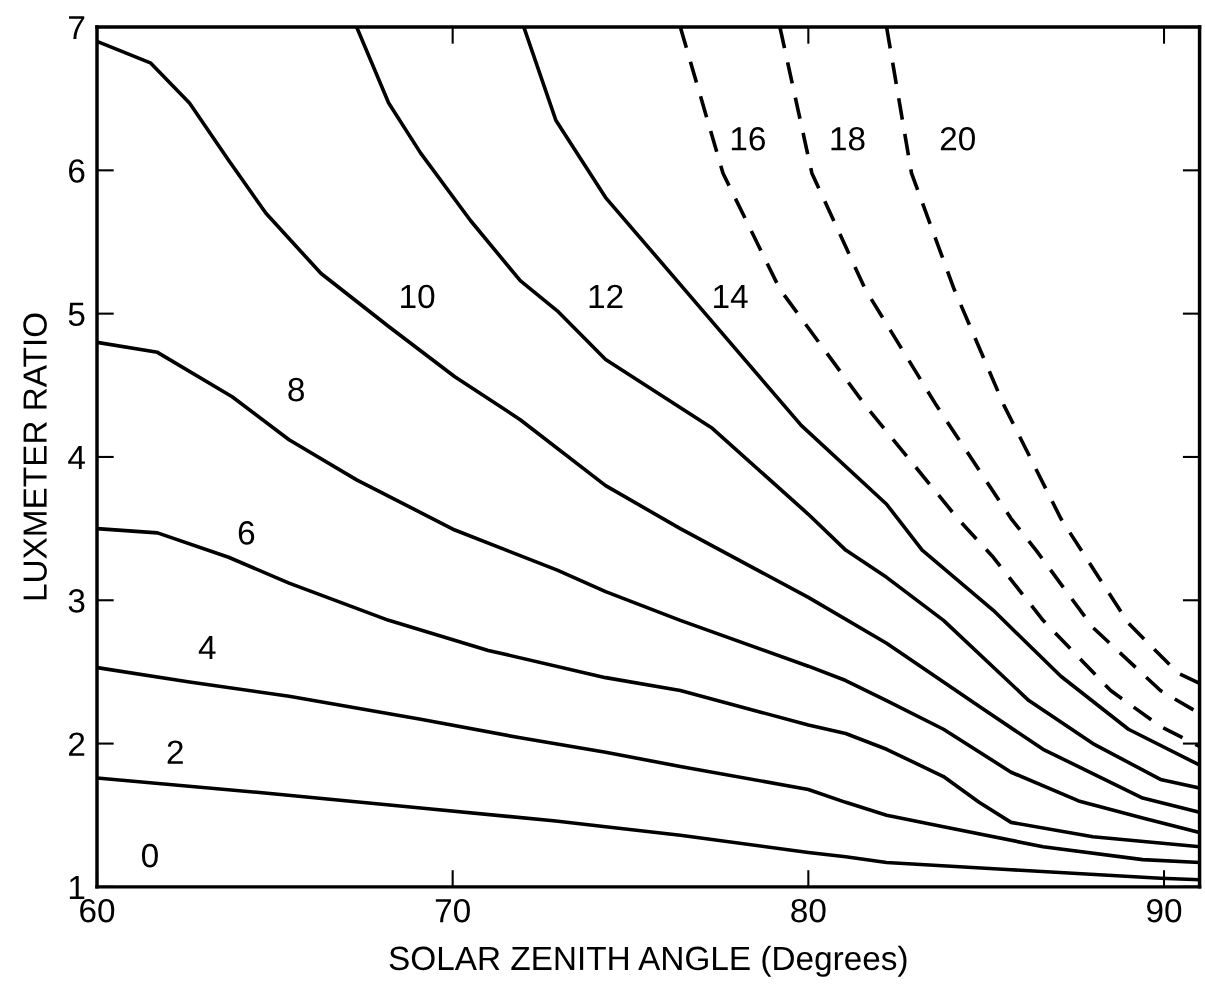 This screenshot has height=1001, width=1205. Describe the element at coordinates (246, 533) in the screenshot. I see `series-label: 6` at that location.